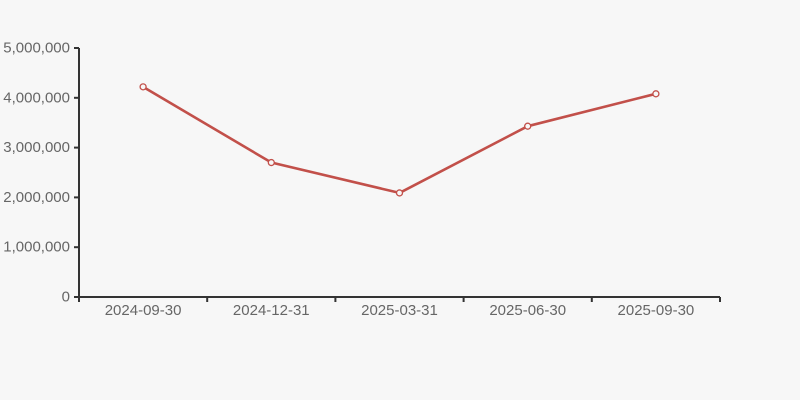 This screenshot has height=400, width=800. I want to click on y-axis-label: 2,000,000, so click(36, 197).